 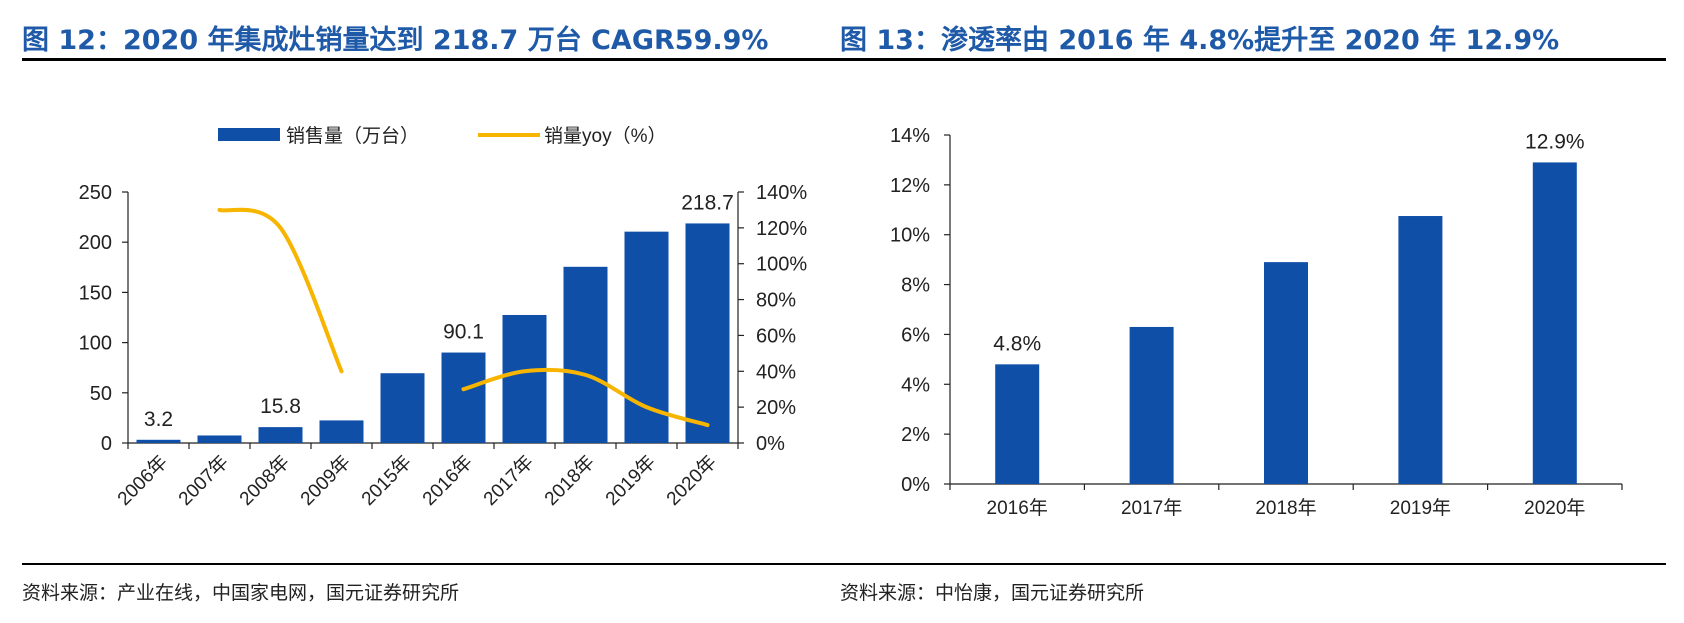 What do you see at coordinates (352, 136) in the screenshot?
I see `legend-bar-label: 销售量（万台）` at bounding box center [352, 136].